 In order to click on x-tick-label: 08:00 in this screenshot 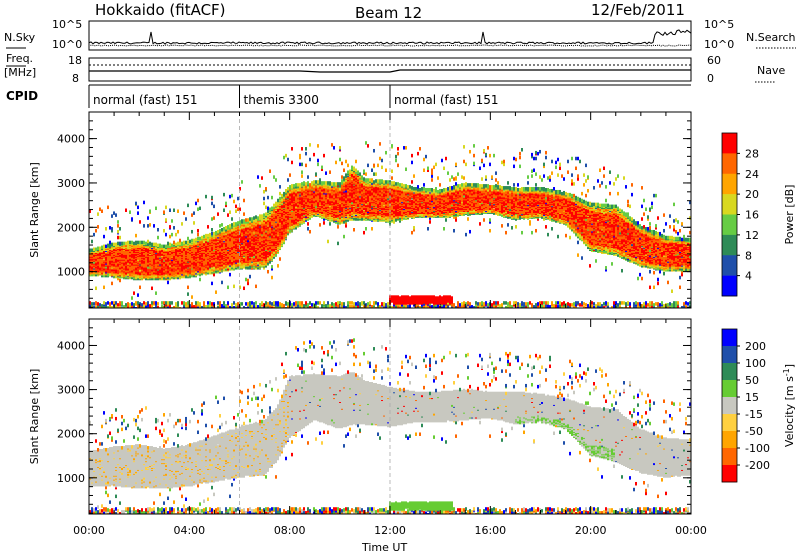, I will do `click(290, 530)`.